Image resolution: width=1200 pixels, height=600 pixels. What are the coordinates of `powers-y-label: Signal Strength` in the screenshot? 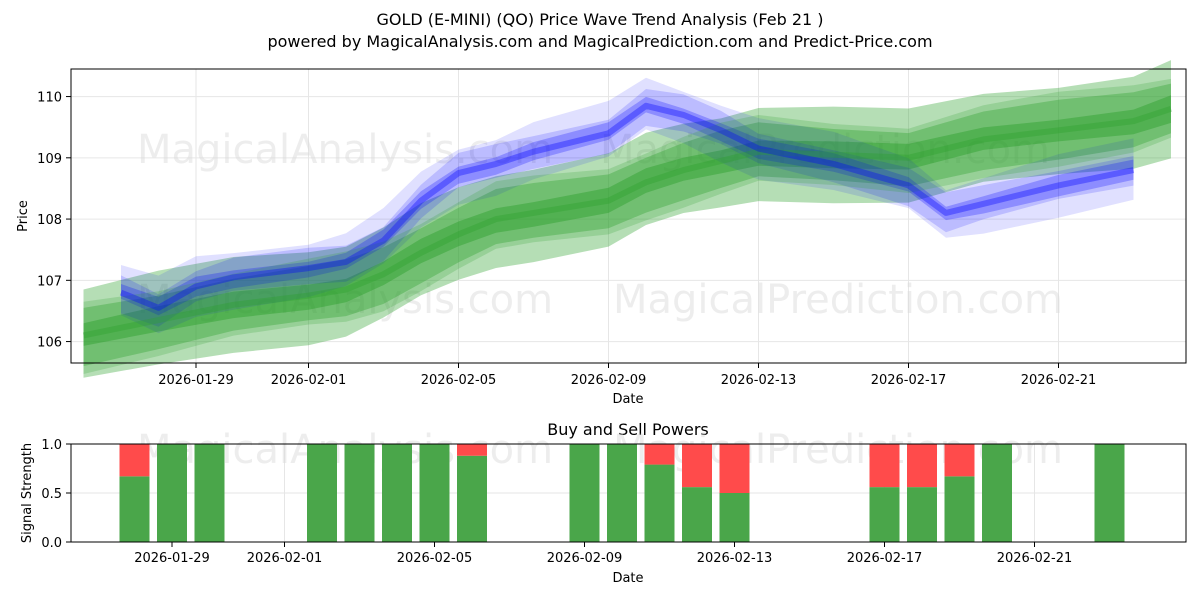 It's located at (27, 493).